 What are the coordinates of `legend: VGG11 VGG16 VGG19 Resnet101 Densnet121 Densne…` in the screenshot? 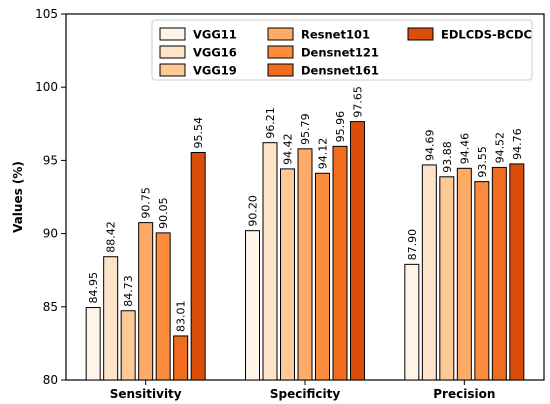 It's located at (342, 50).